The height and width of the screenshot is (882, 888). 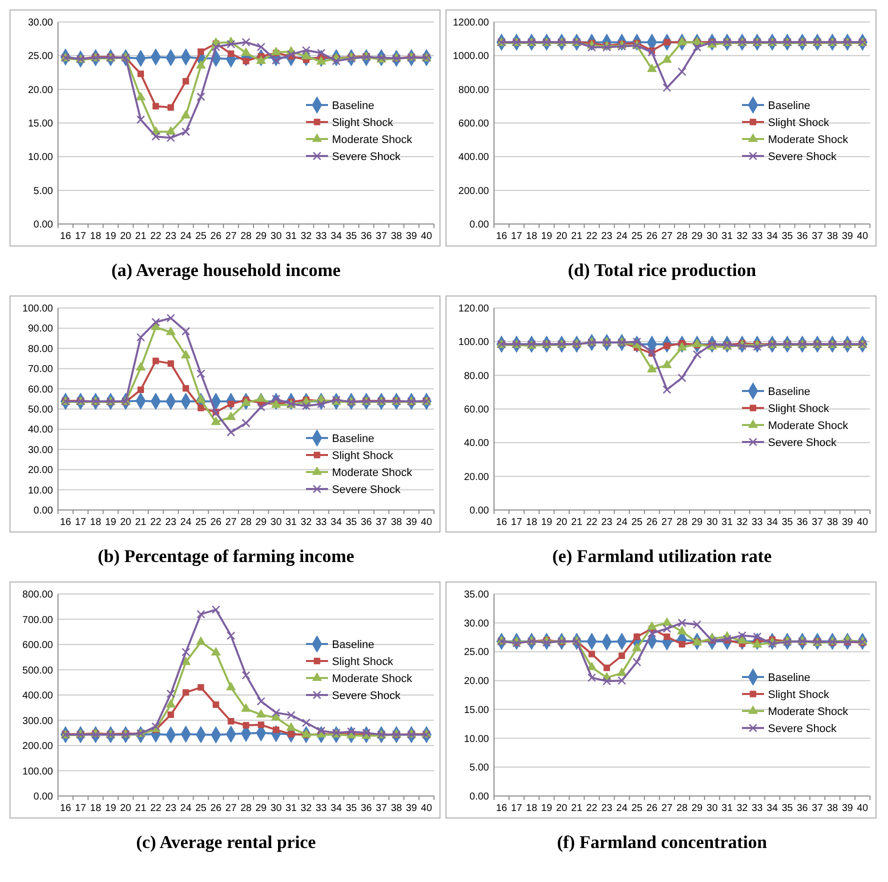 What do you see at coordinates (38, 645) in the screenshot?
I see `y-tick-label: 600.00` at bounding box center [38, 645].